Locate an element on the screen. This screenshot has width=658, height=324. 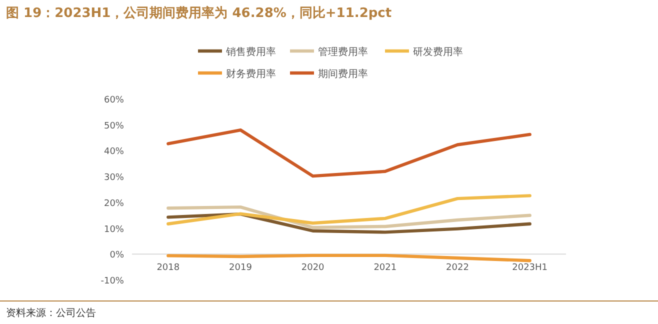
y-tick-label: 60% is located at coordinates (114, 101).